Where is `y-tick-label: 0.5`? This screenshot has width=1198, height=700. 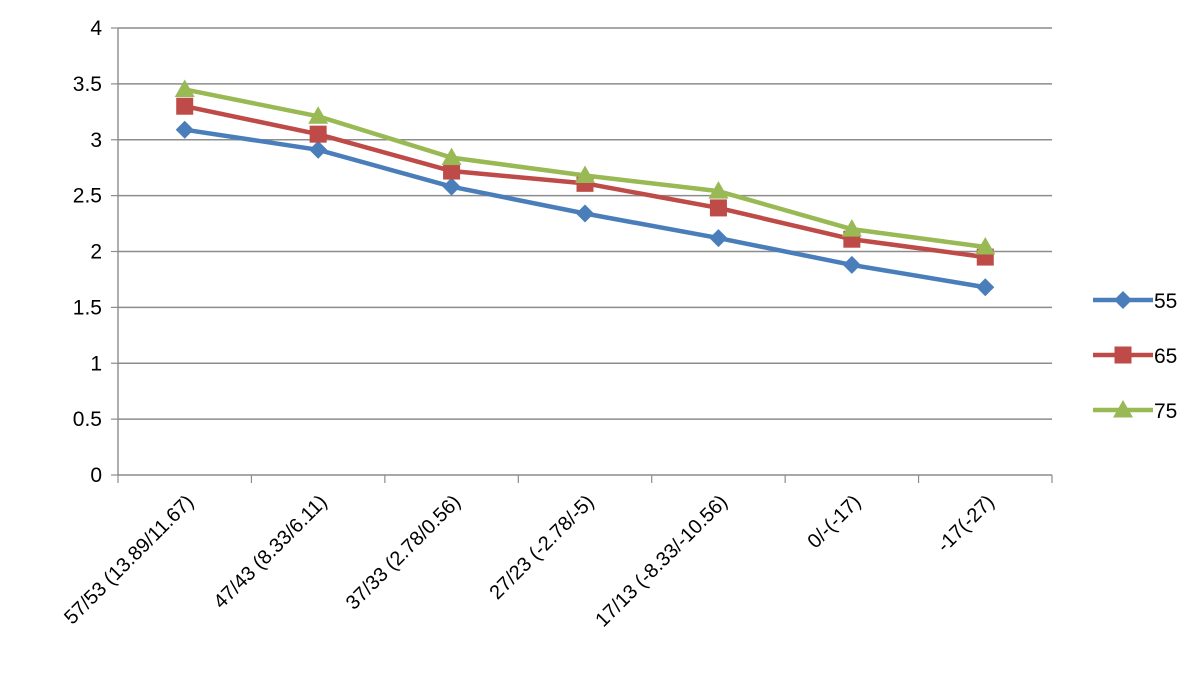 y-tick-label: 0.5 is located at coordinates (87, 419).